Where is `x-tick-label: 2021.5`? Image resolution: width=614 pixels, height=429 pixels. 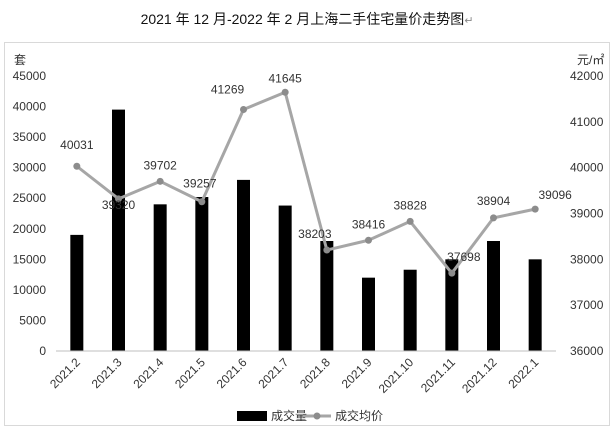
x-tick-label: 2021.5 is located at coordinates (190, 373).